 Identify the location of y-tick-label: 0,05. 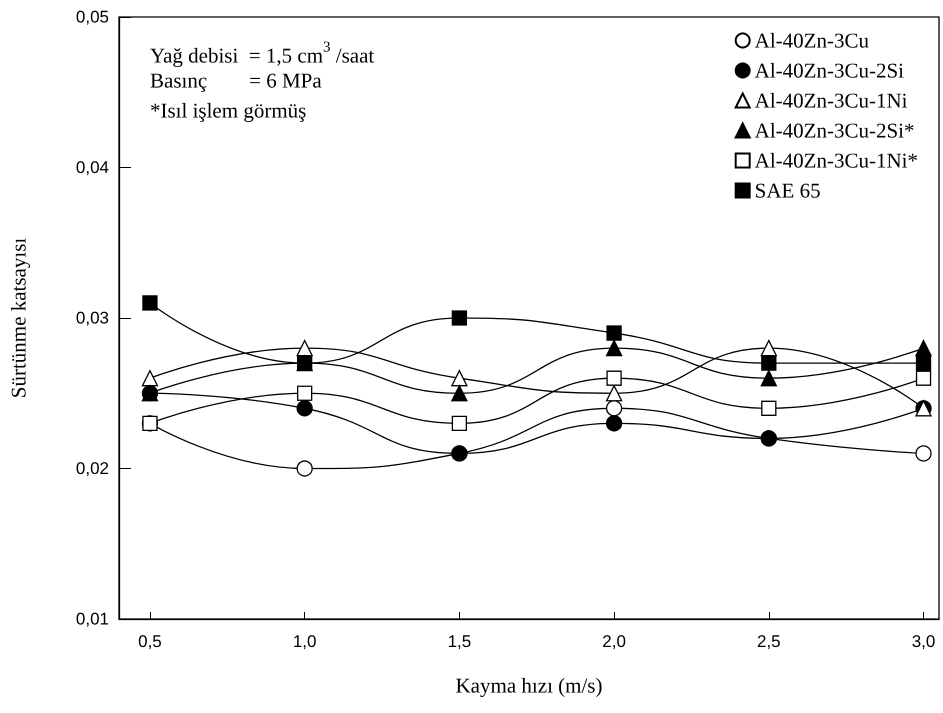
(92, 17).